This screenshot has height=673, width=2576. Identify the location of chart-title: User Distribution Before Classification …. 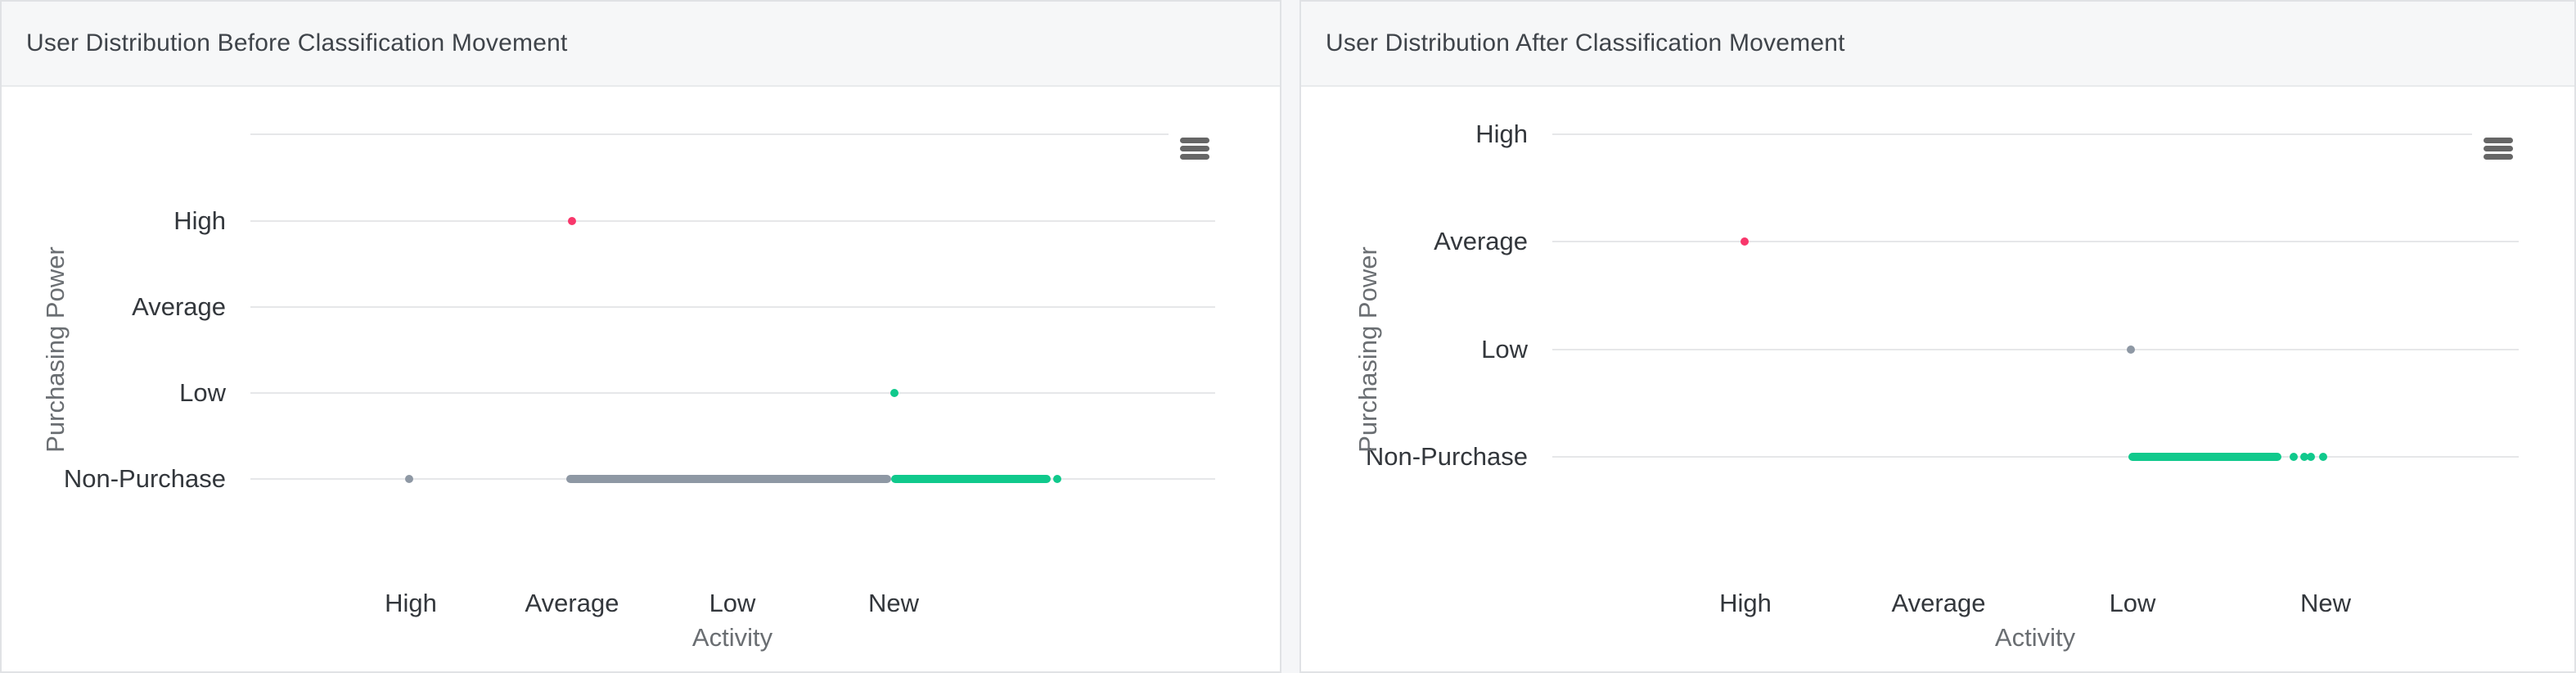
(297, 43).